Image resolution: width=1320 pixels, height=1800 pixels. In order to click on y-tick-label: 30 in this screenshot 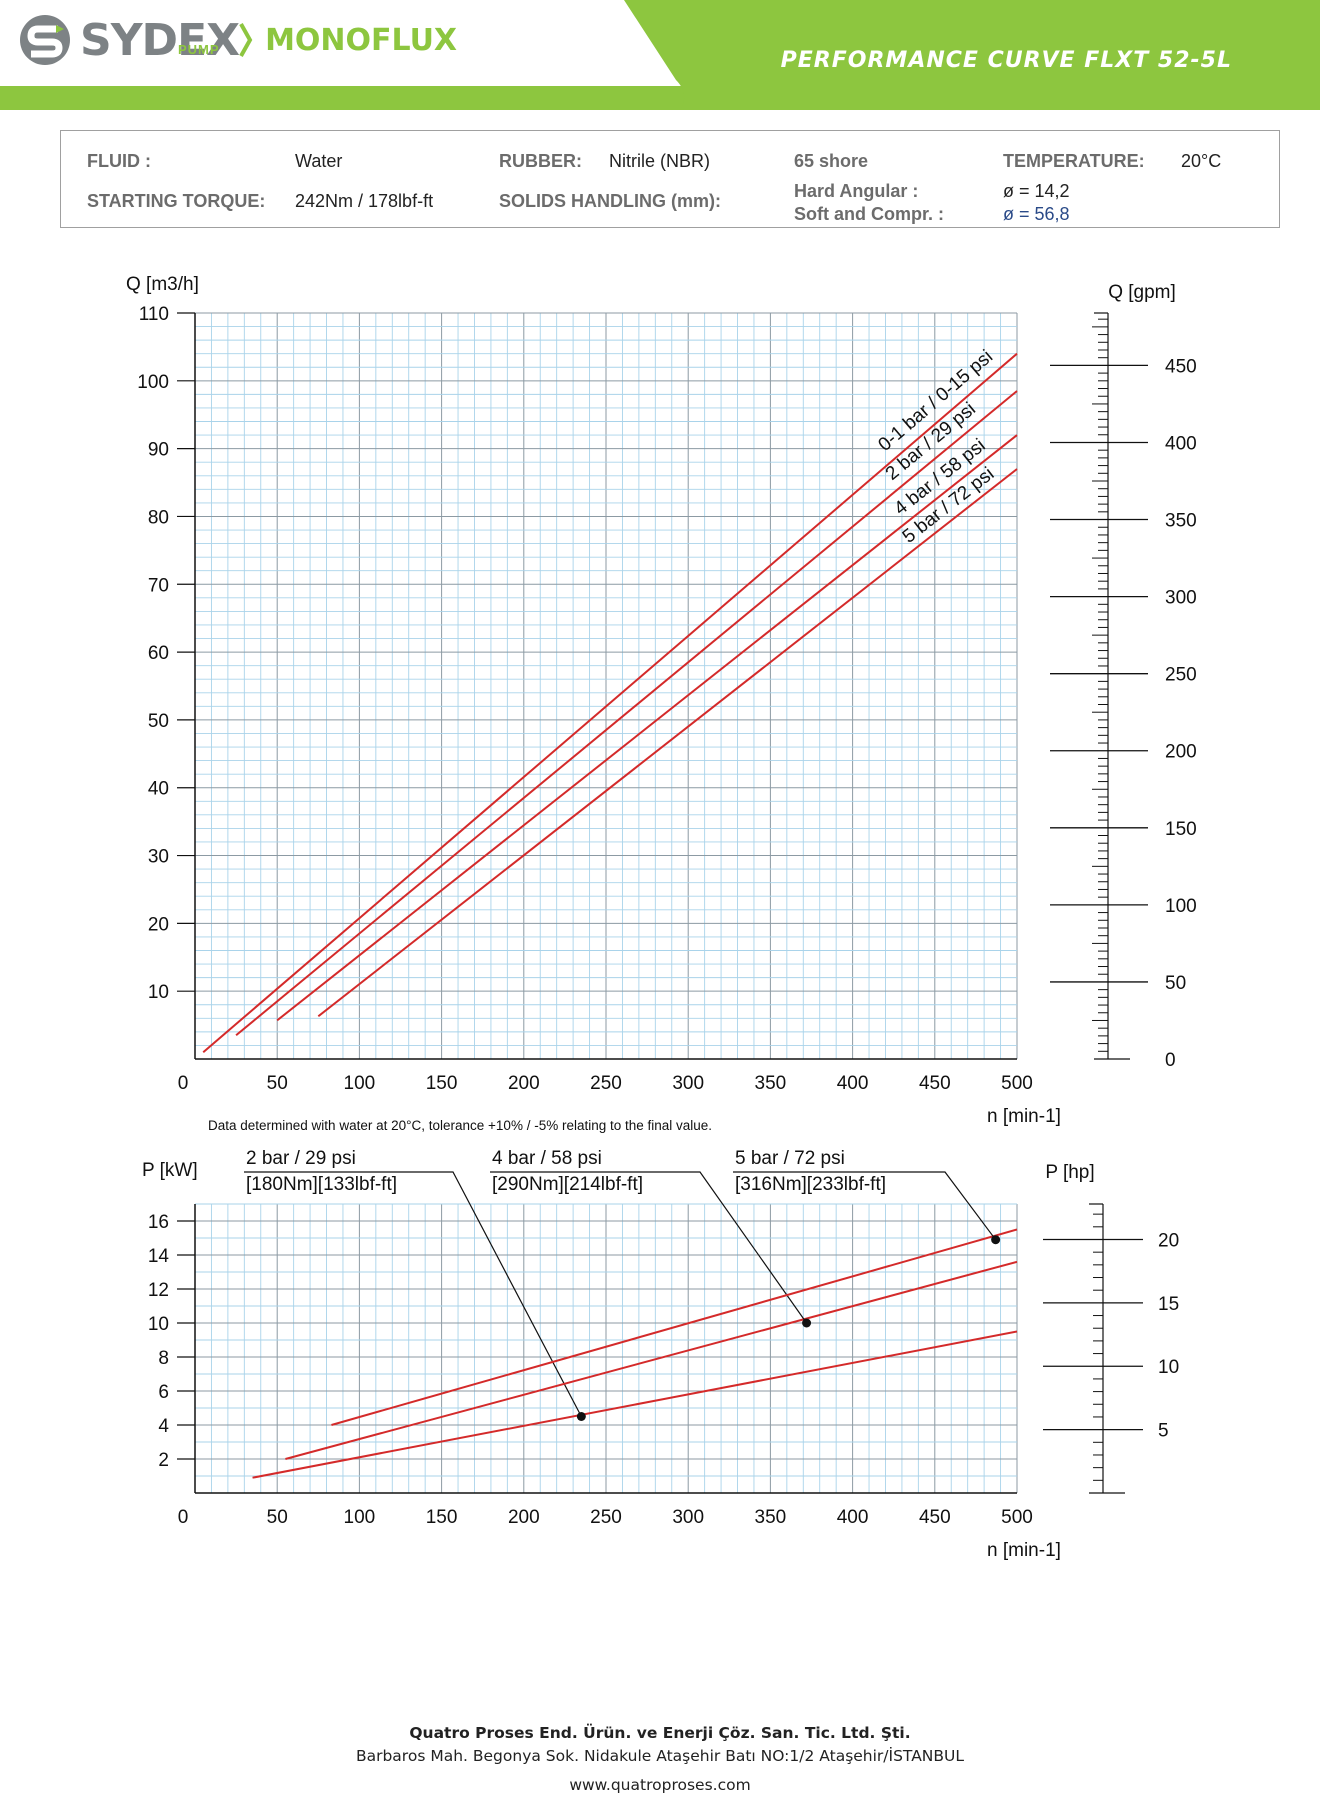, I will do `click(158, 857)`.